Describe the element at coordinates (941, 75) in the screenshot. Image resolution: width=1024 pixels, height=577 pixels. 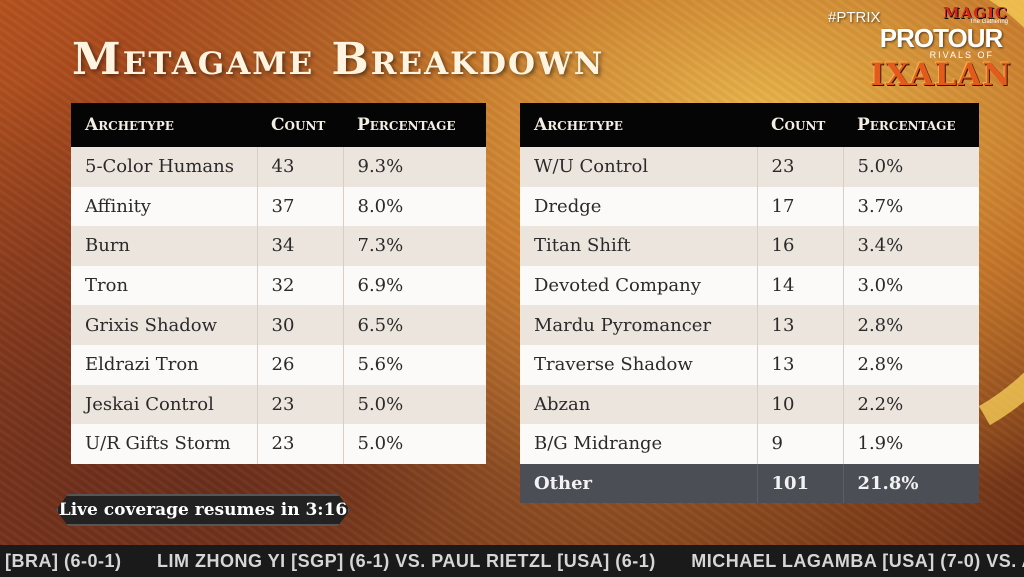
I see `ixalan-logo-text: IXALAN` at that location.